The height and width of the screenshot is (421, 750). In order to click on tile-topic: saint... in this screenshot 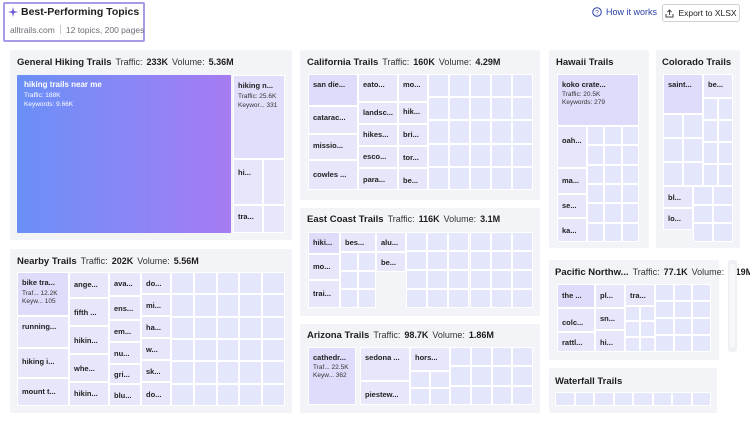, I will do `click(683, 94)`.